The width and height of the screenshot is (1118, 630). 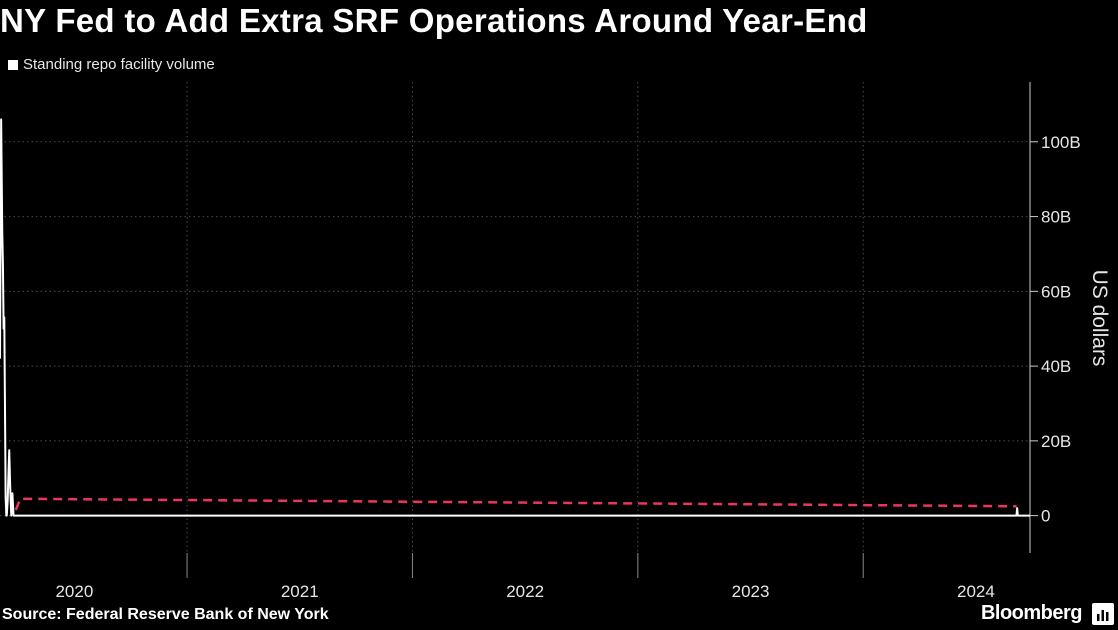 What do you see at coordinates (1031, 613) in the screenshot?
I see `brand-logo: Bloomberg` at bounding box center [1031, 613].